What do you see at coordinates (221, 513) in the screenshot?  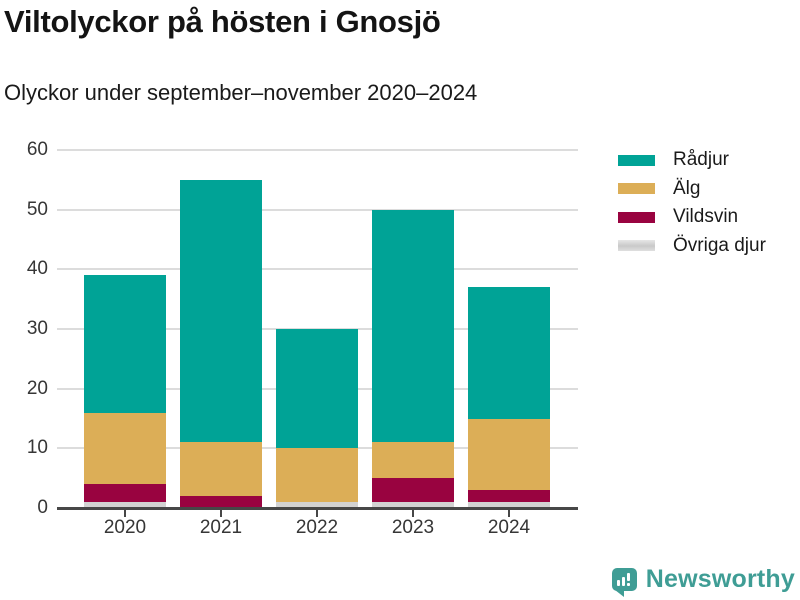 I see `x-tick-2021` at bounding box center [221, 513].